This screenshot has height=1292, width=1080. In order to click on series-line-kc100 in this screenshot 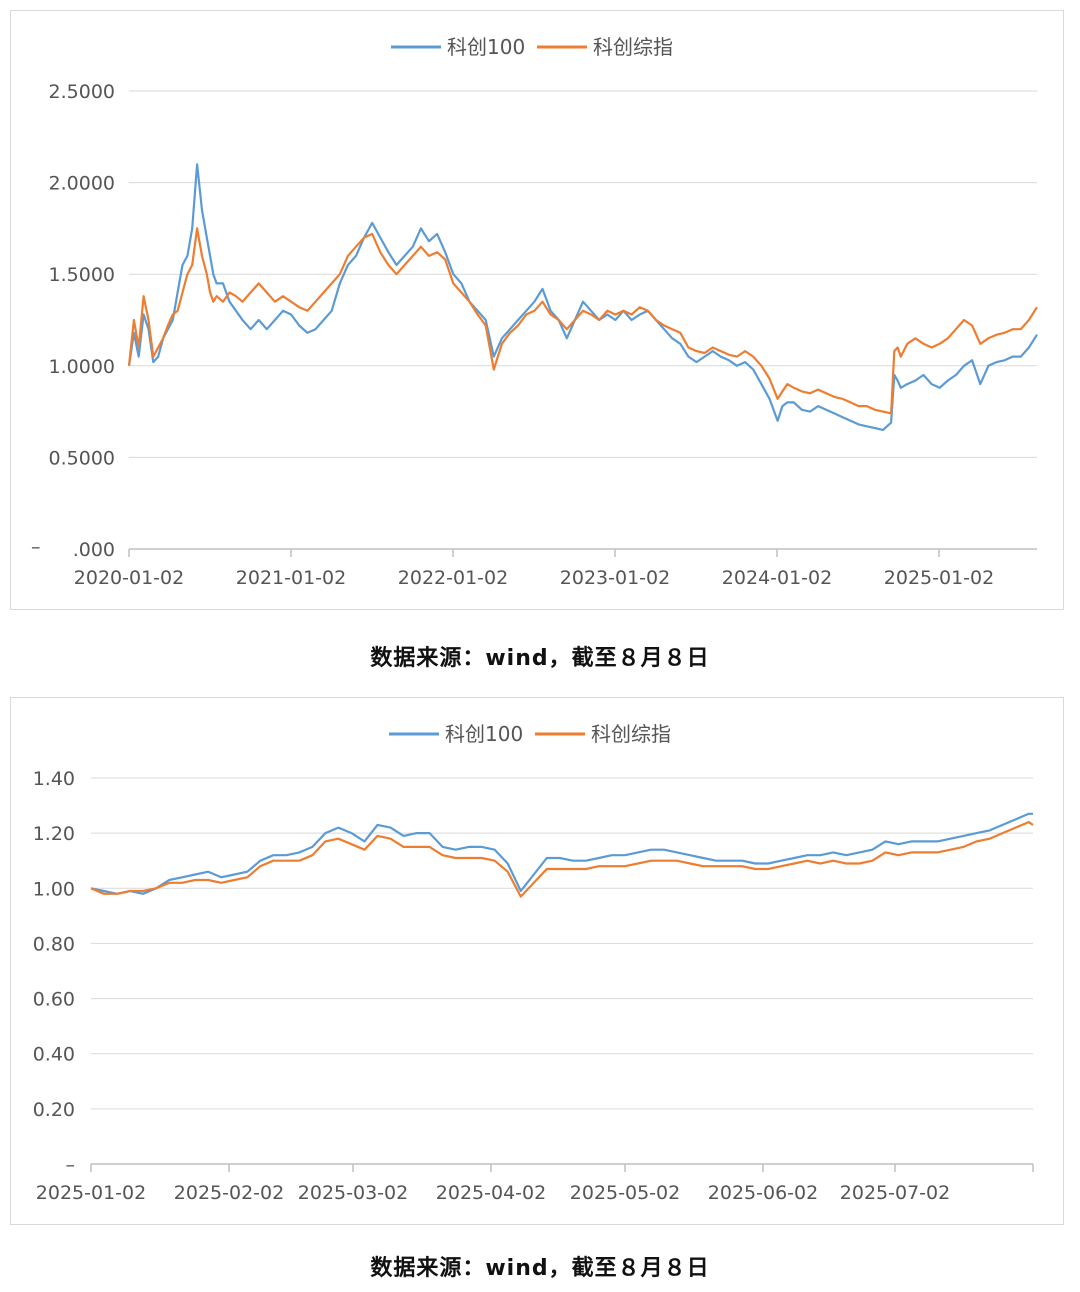, I will do `click(561, 853)`.